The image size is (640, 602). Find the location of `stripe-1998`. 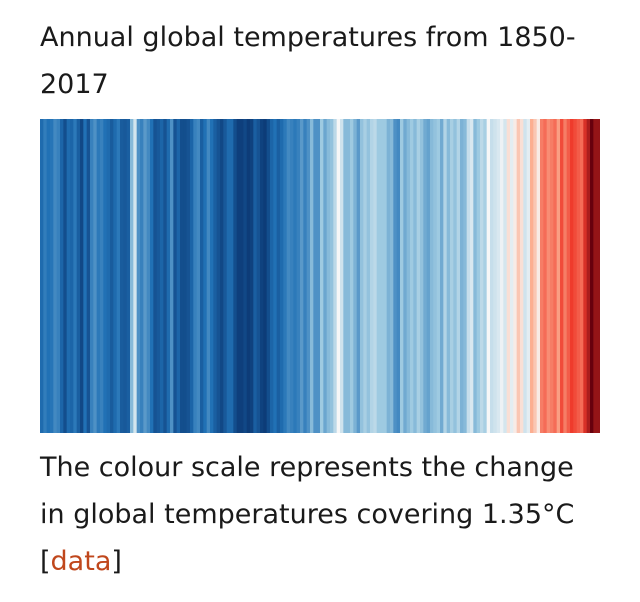

stripe-1998 is located at coordinates (535, 276).